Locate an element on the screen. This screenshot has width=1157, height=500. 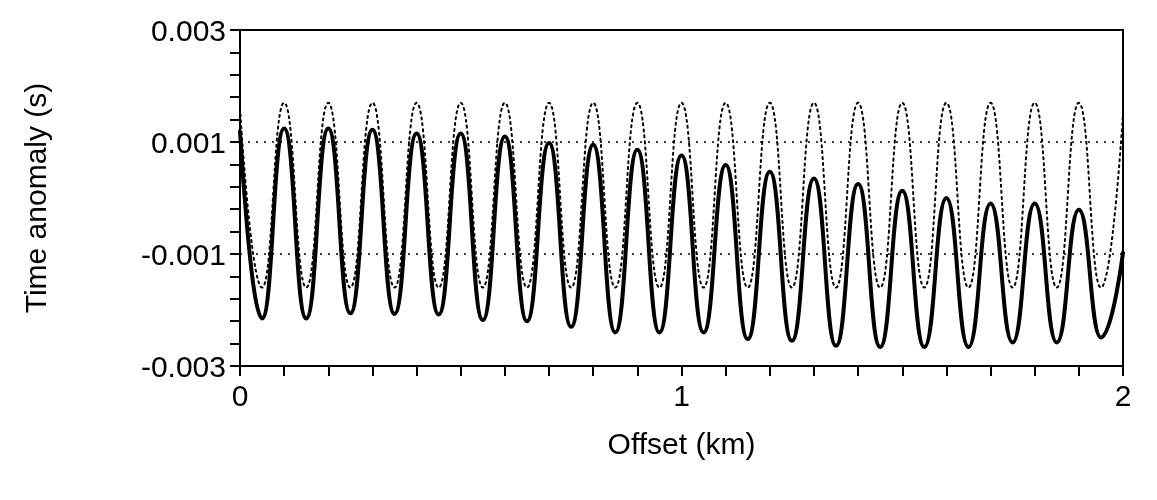
x-tick-label: 0 is located at coordinates (240, 395).